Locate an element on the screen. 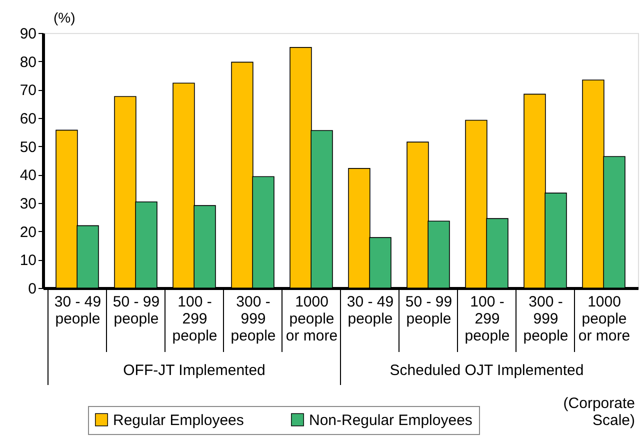 The image size is (641, 436). y-tick-label: 0 is located at coordinates (32, 289).